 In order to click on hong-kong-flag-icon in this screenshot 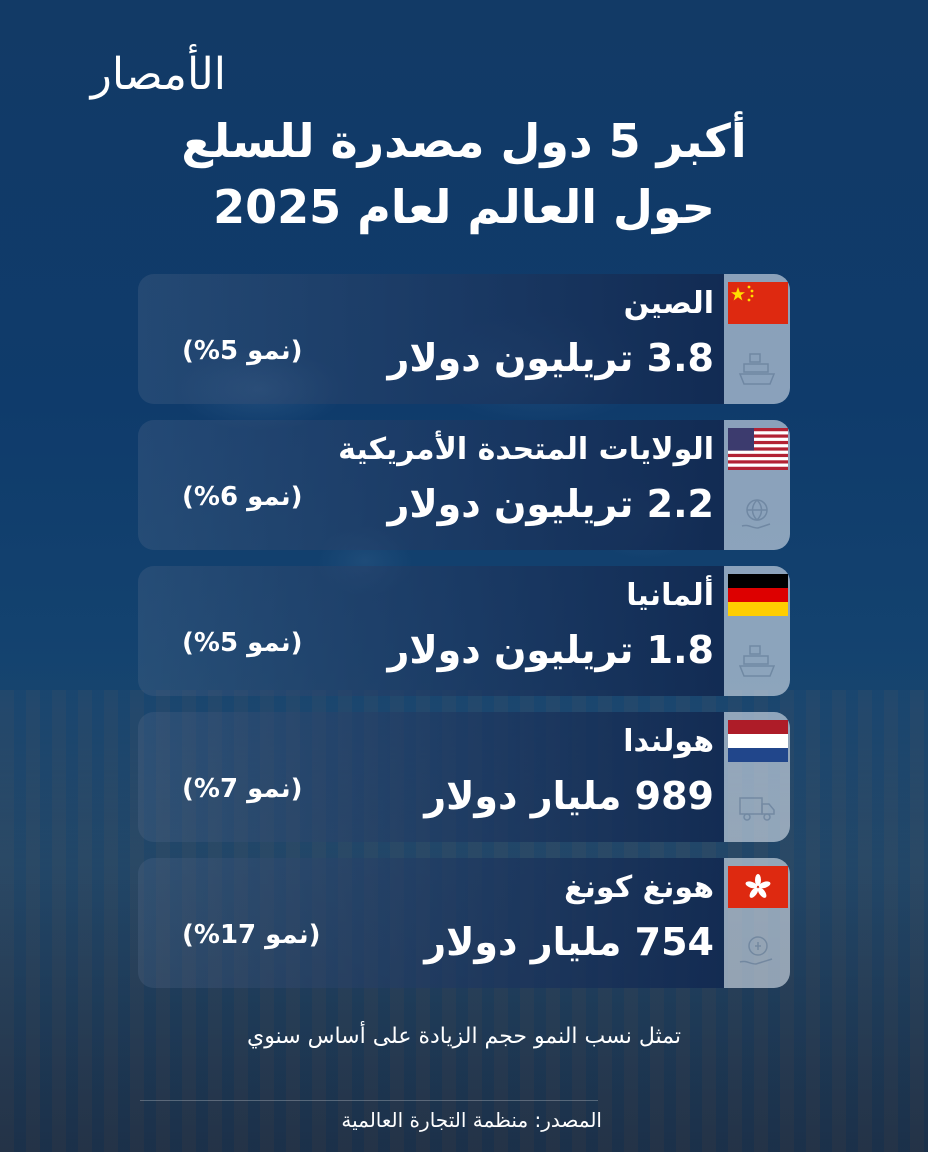, I will do `click(758, 887)`.